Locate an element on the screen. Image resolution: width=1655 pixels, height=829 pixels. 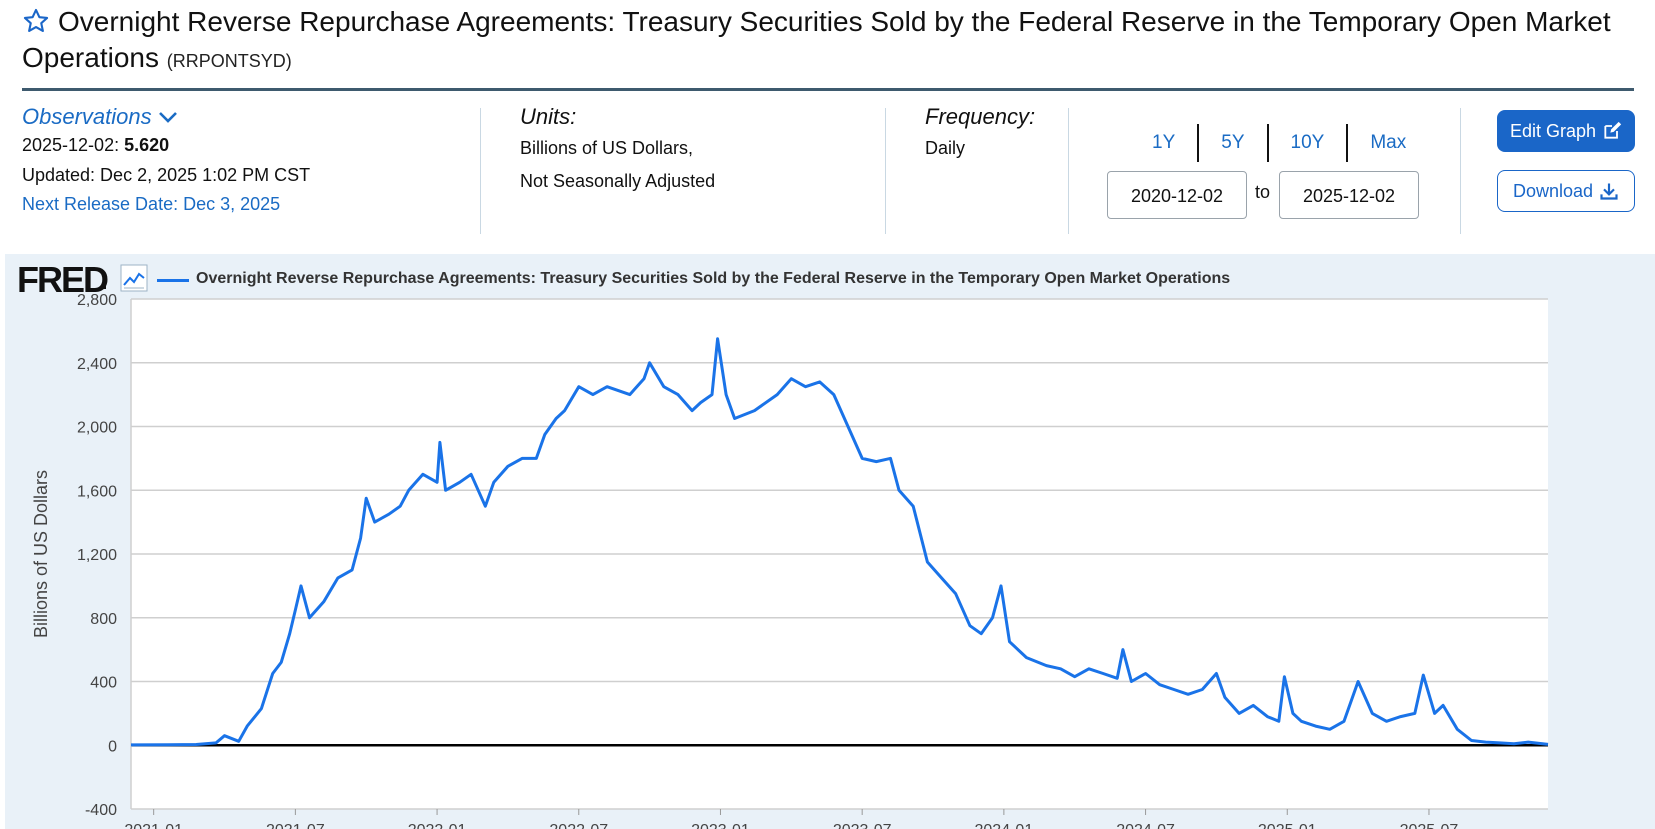
y-tick-label: 800 is located at coordinates (103, 619).